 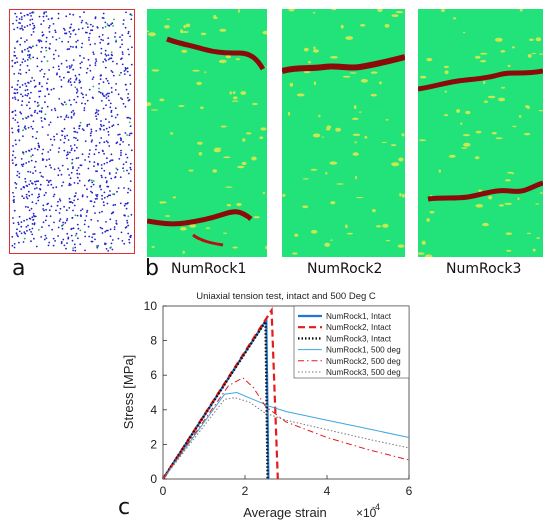 I want to click on map-label-numrock1: NumRock1, so click(x=209, y=269).